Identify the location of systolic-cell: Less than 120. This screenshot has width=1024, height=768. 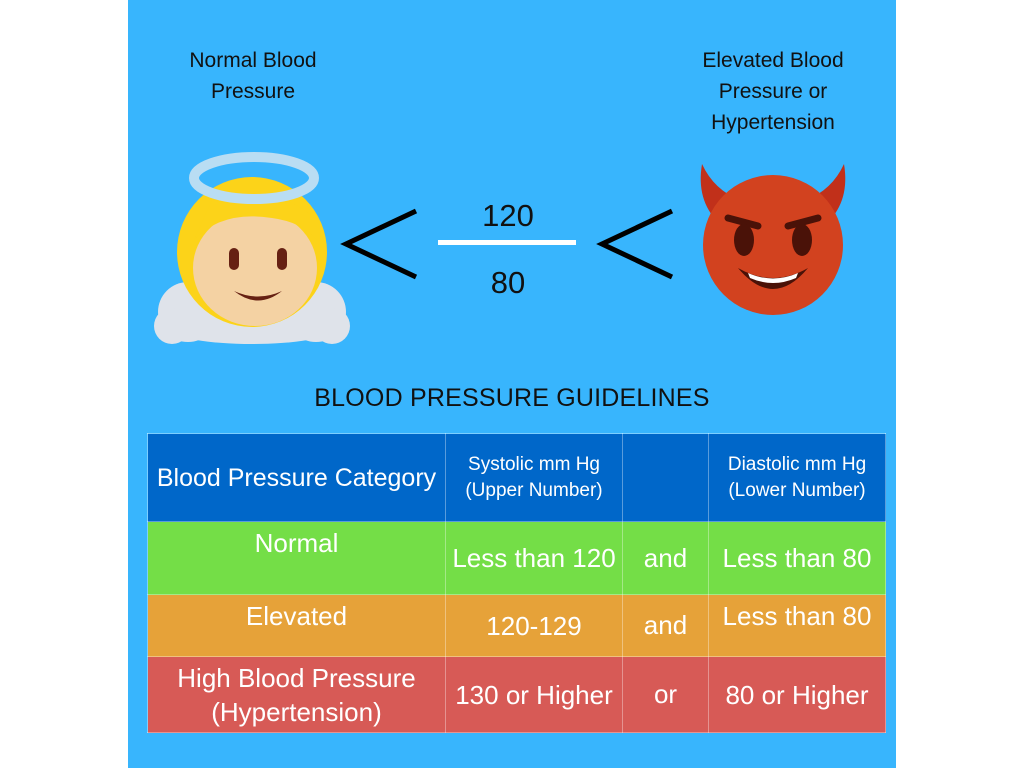
(534, 558).